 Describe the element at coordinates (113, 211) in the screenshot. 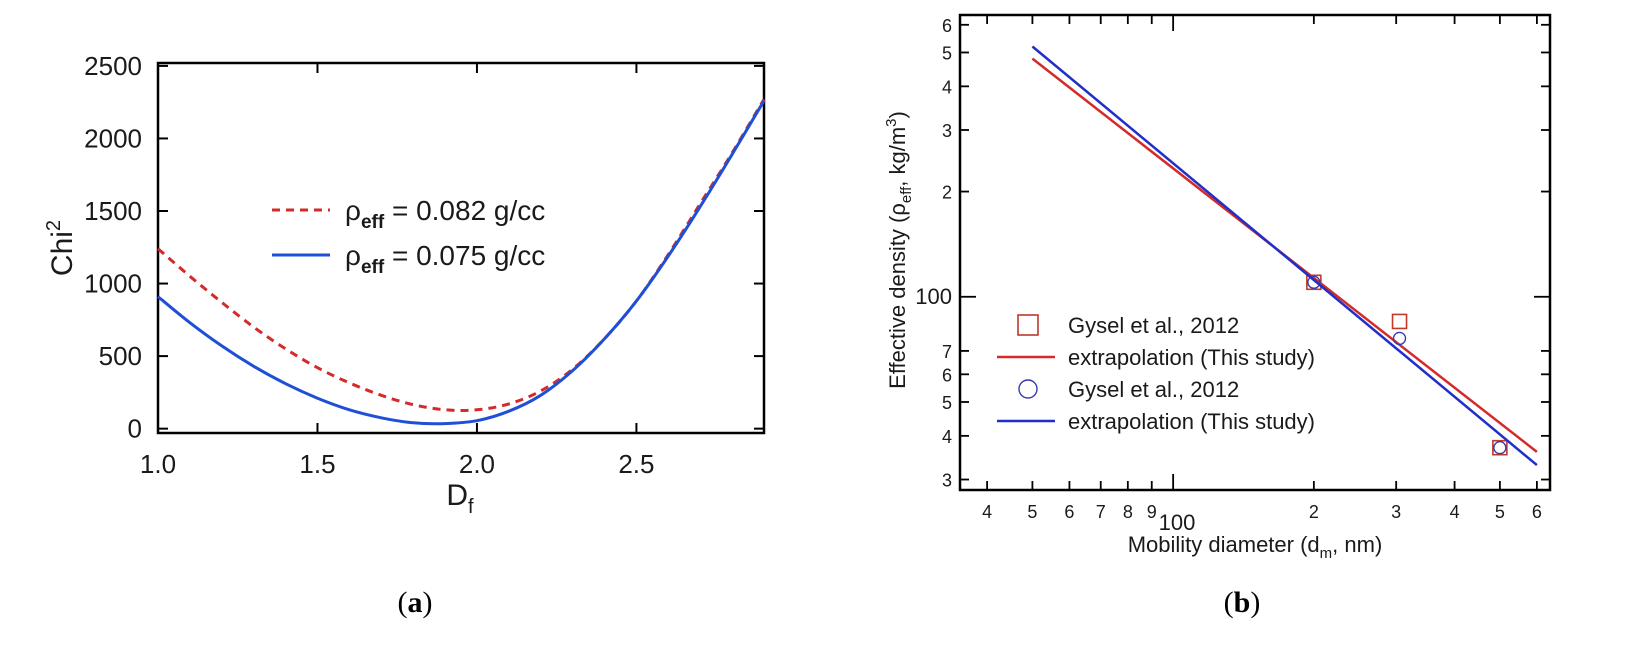

I see `panel-a-y-tick-label: 1500` at that location.